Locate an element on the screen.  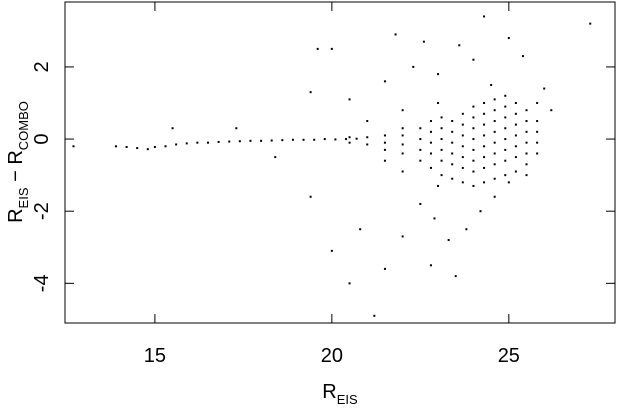
x-tick-label: 15 is located at coordinates (155, 356).